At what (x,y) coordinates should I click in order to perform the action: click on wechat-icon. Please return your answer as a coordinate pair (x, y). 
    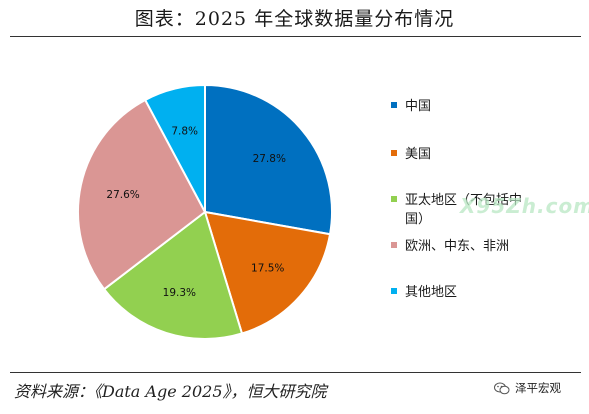
    Looking at the image, I should click on (502, 388).